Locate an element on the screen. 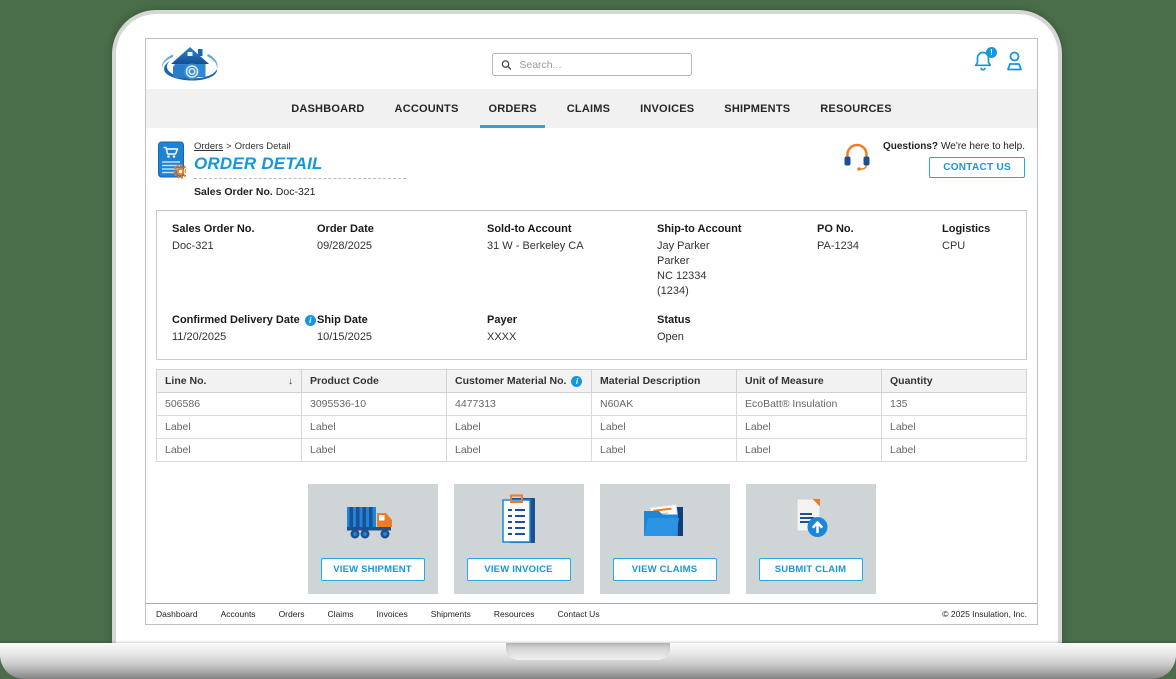 This screenshot has width=1176, height=679. contact-us-button: CONTACT US is located at coordinates (977, 167).